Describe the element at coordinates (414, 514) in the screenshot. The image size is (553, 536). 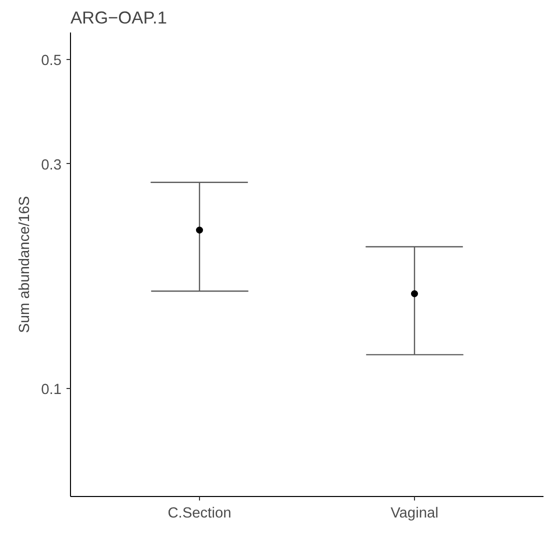
I see `x-tick-label: Vaginal` at that location.